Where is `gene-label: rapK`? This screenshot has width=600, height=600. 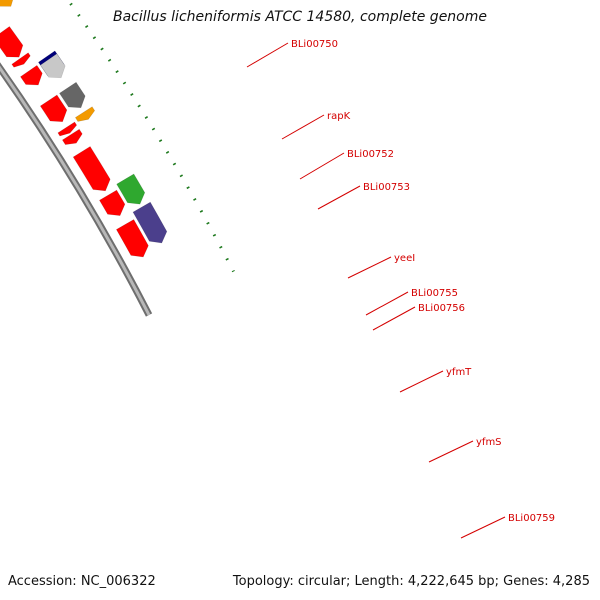
gene-label: rapK is located at coordinates (339, 116).